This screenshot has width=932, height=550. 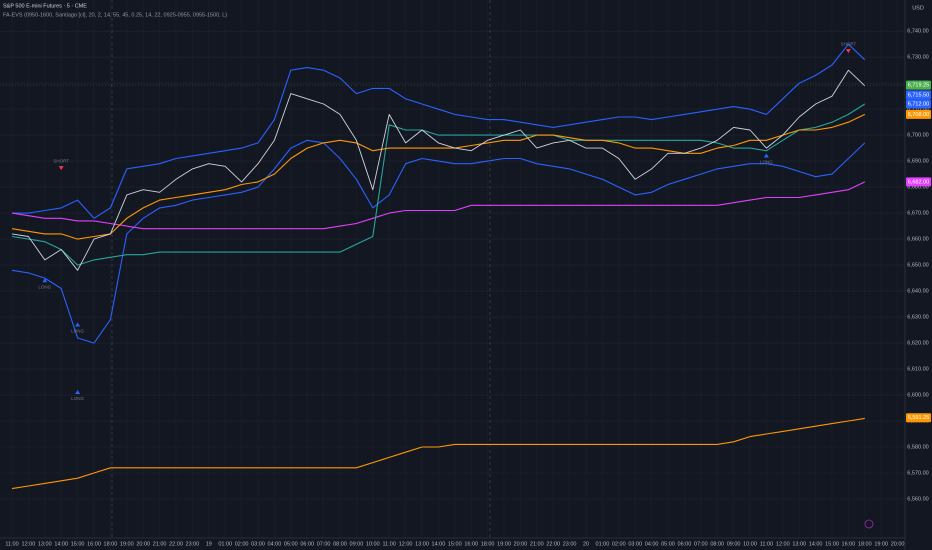 What do you see at coordinates (918, 8) in the screenshot?
I see `currency-label: USD` at bounding box center [918, 8].